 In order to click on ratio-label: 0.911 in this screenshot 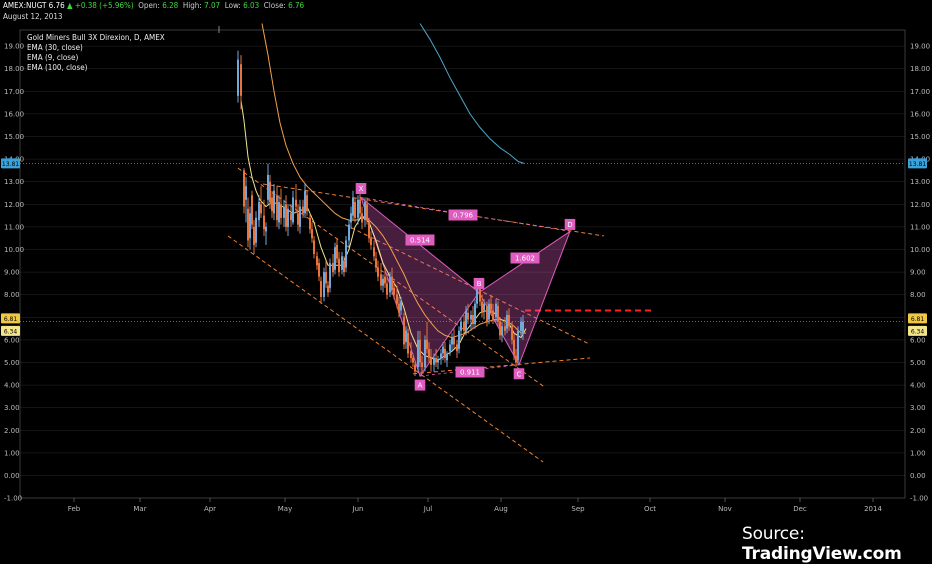, I will do `click(470, 372)`.